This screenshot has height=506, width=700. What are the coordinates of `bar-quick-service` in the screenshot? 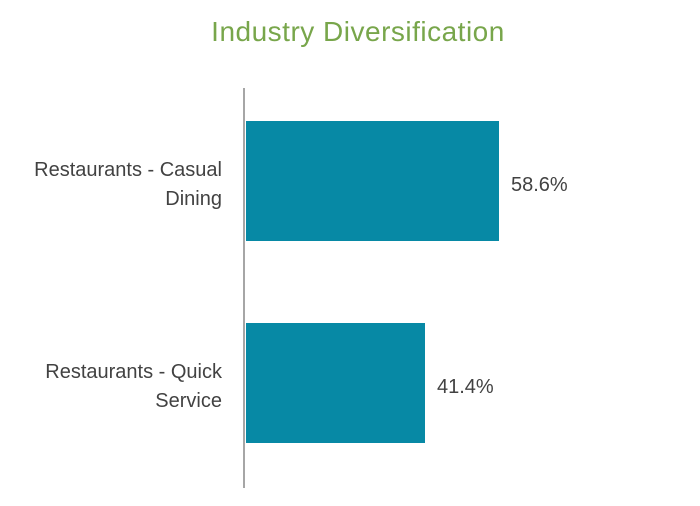 It's located at (335, 383).